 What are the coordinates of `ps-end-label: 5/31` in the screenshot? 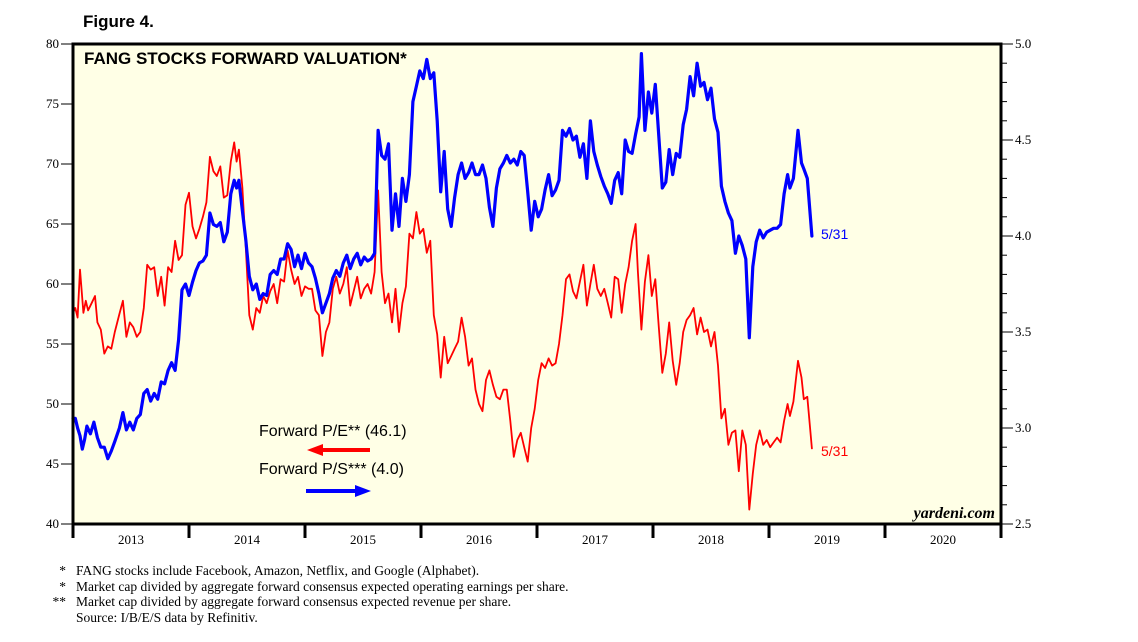 It's located at (834, 234).